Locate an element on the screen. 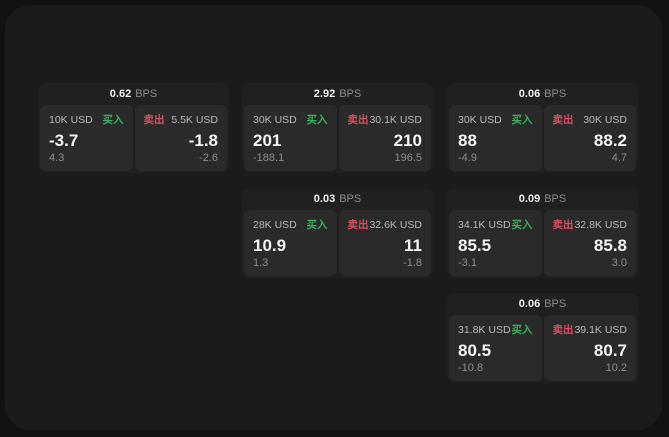 The width and height of the screenshot is (669, 437). buy-delta: -188.1 is located at coordinates (269, 158).